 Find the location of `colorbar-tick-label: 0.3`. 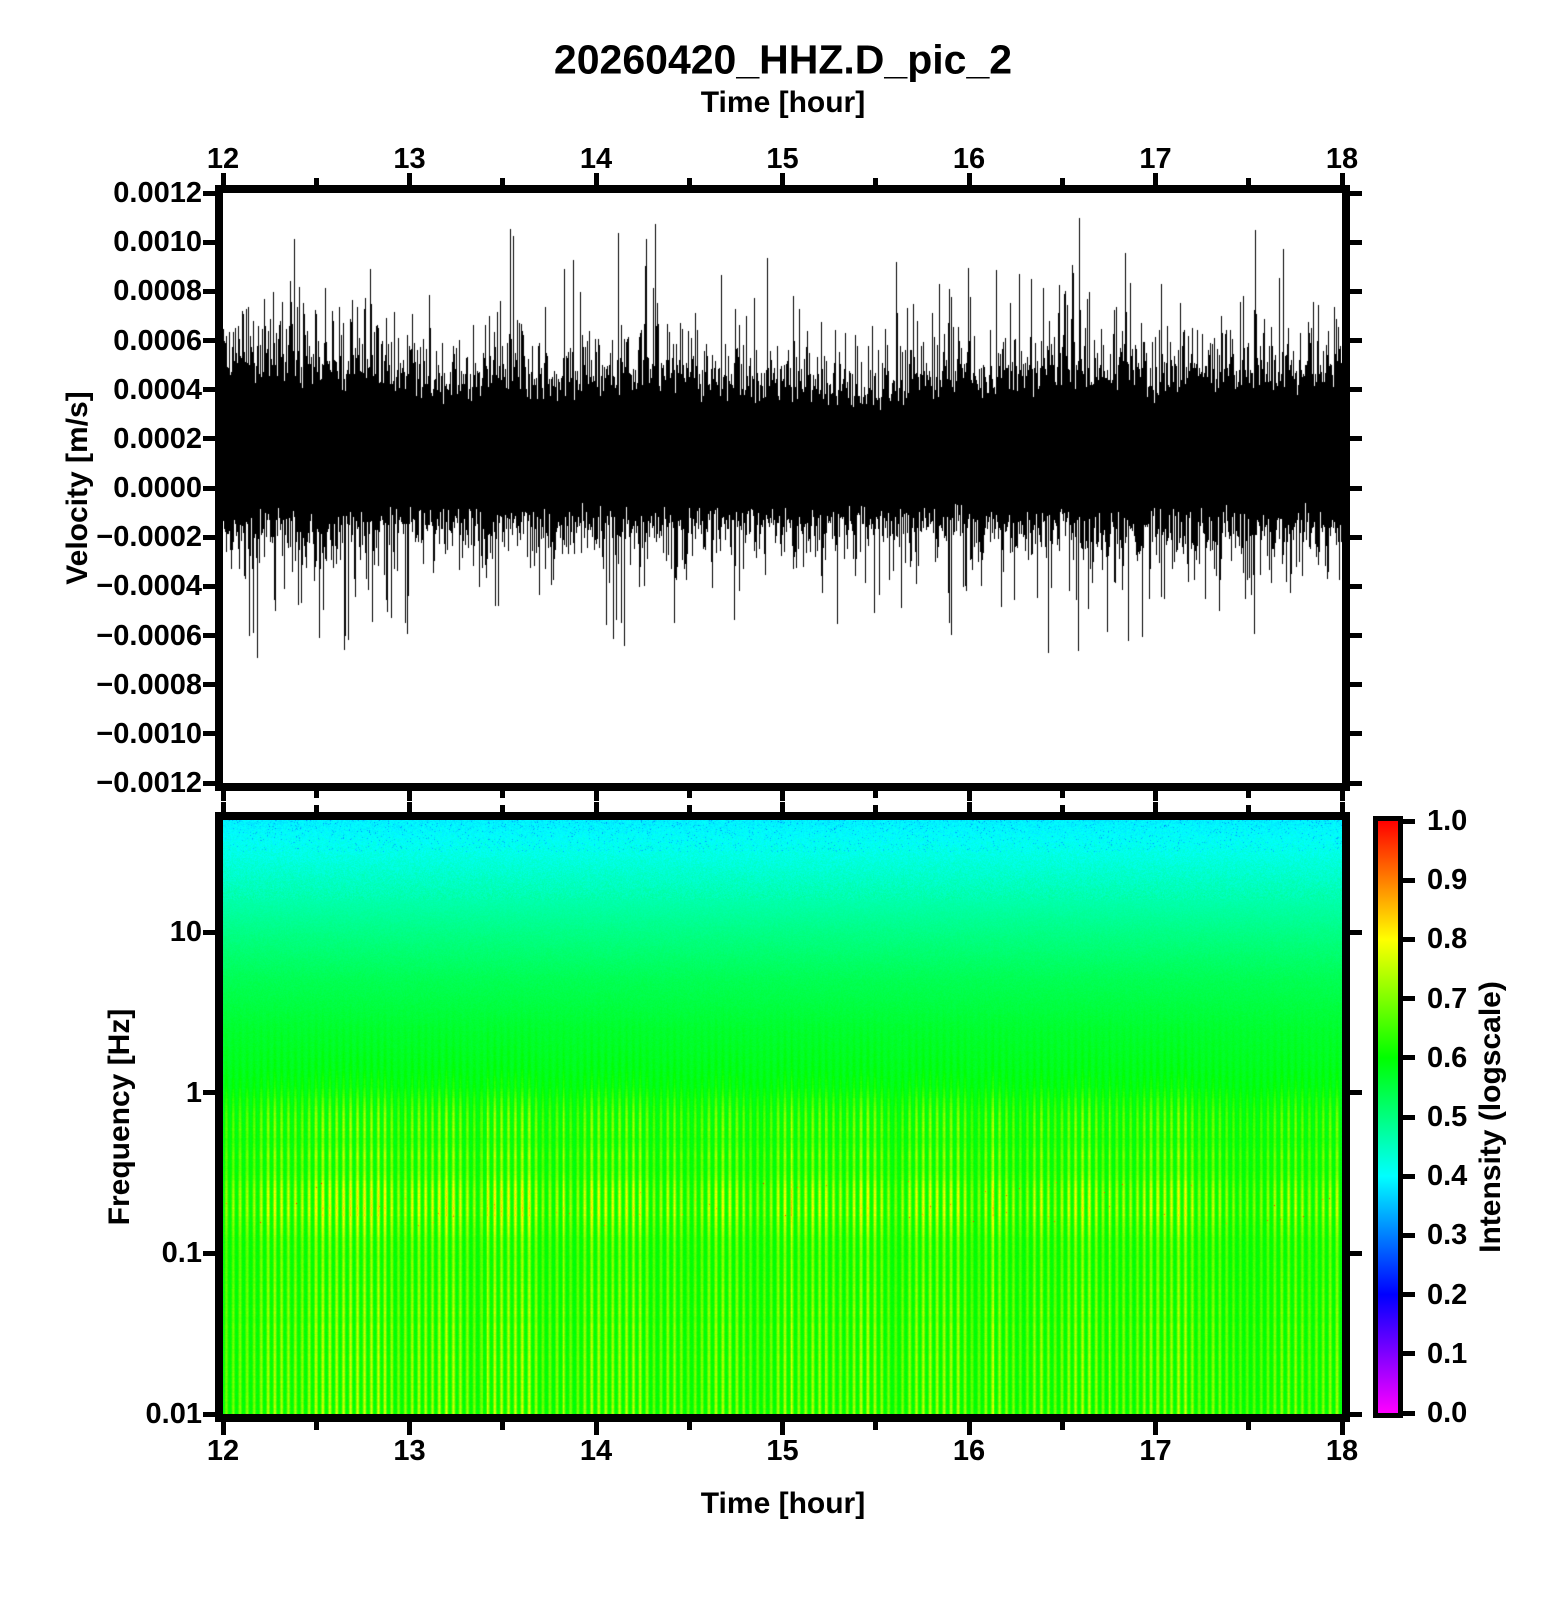

colorbar-tick-label: 0.3 is located at coordinates (1447, 1235).